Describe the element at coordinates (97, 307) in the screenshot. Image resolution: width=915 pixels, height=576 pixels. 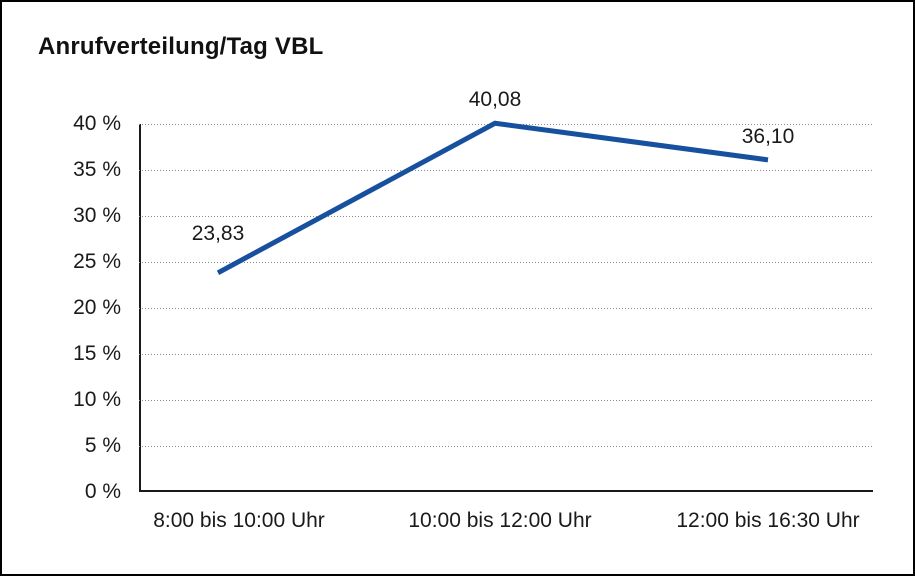
I see `y-tick-label: 20 %` at that location.